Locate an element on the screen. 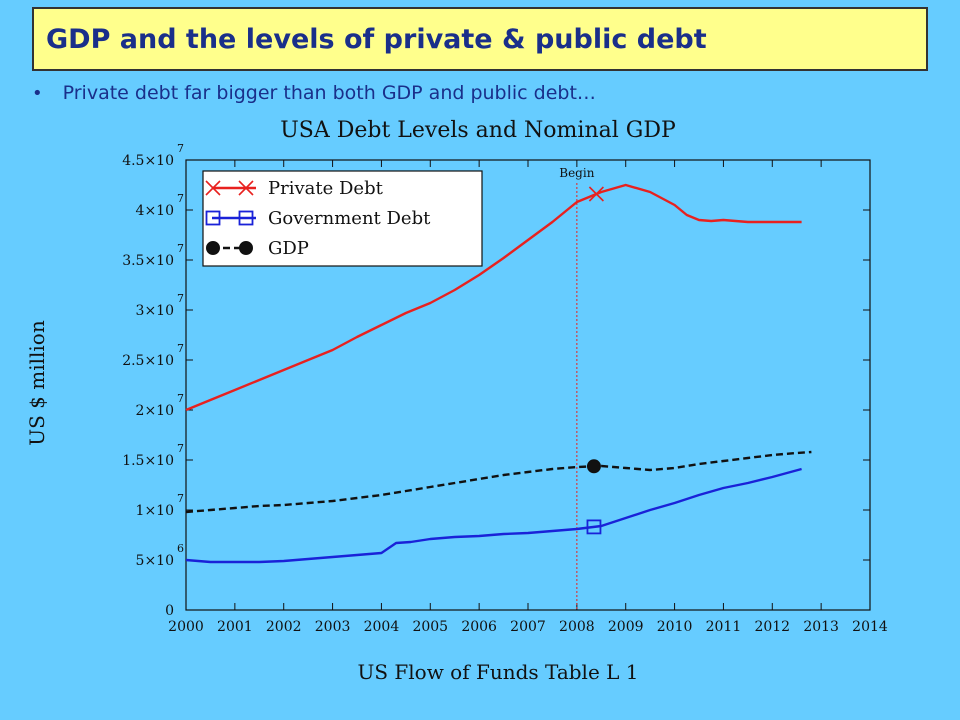  legend-label: Government Debt is located at coordinates (349, 218).